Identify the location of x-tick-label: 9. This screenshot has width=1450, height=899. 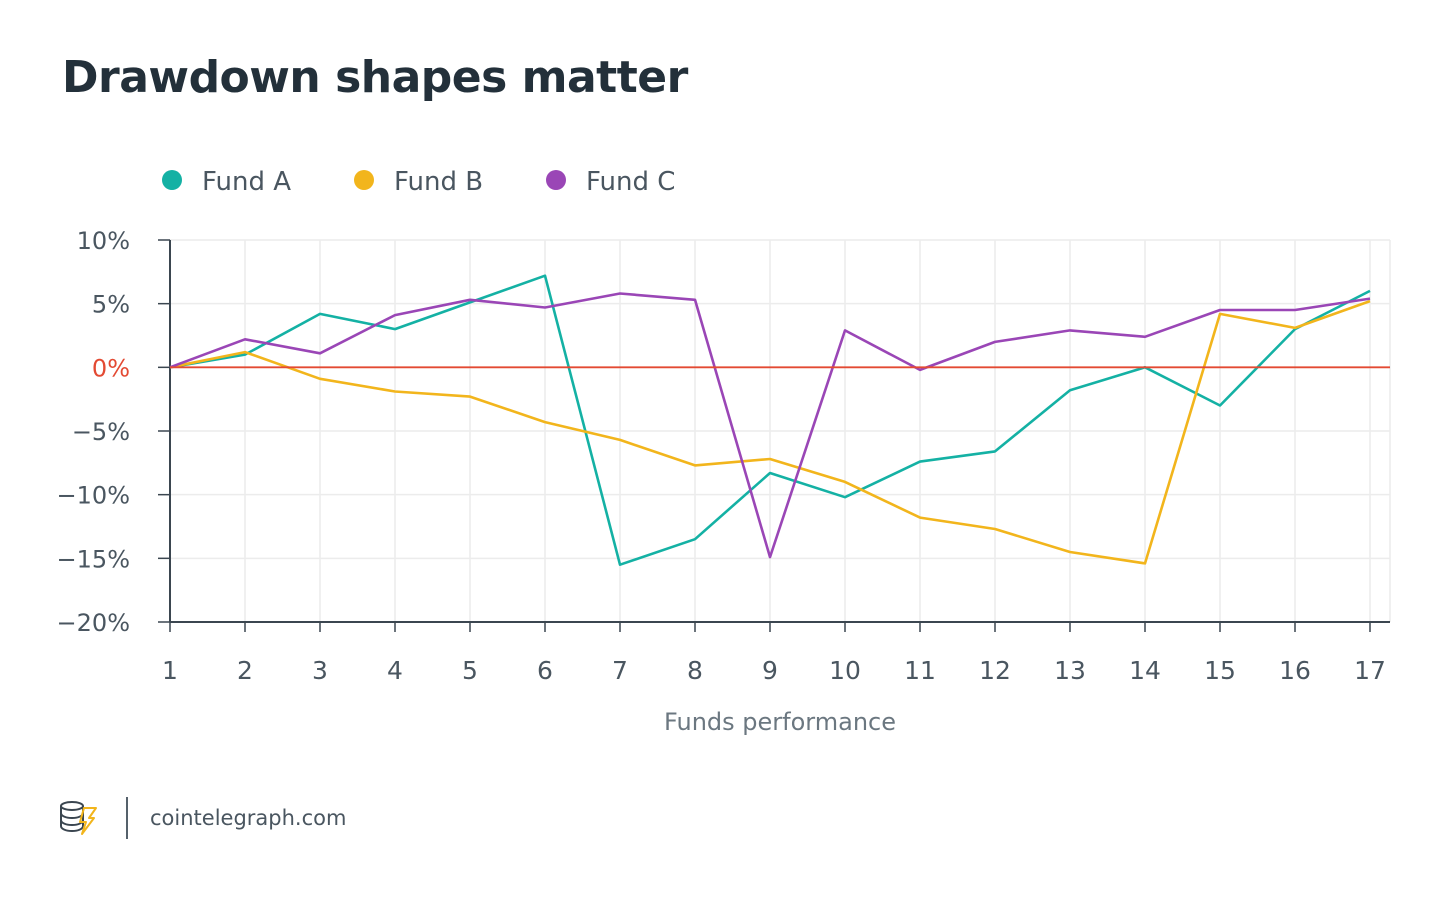
(770, 670).